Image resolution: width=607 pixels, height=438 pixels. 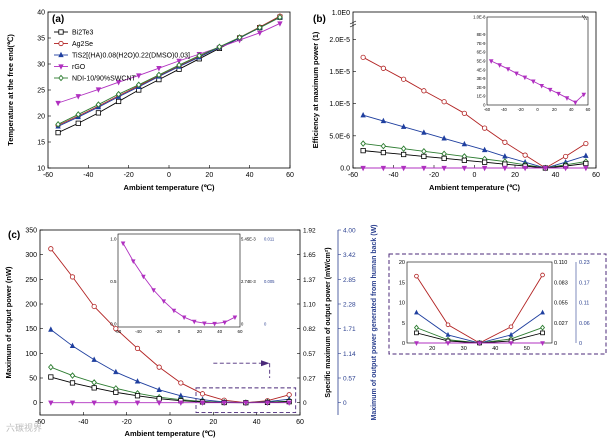 What do you see at coordinates (402, 304) in the screenshot?
I see `zoom-y-tick-label: 10` at bounding box center [402, 304].